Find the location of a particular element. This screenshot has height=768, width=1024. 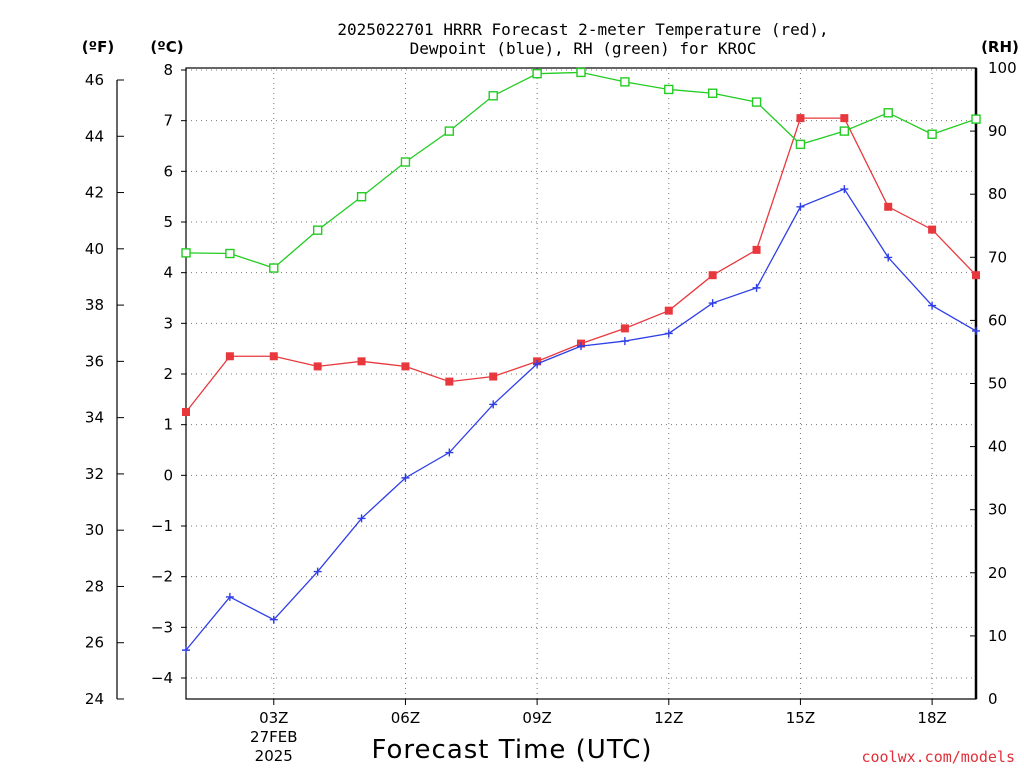

celsius-unit-label: (ºC) is located at coordinates (166, 47).